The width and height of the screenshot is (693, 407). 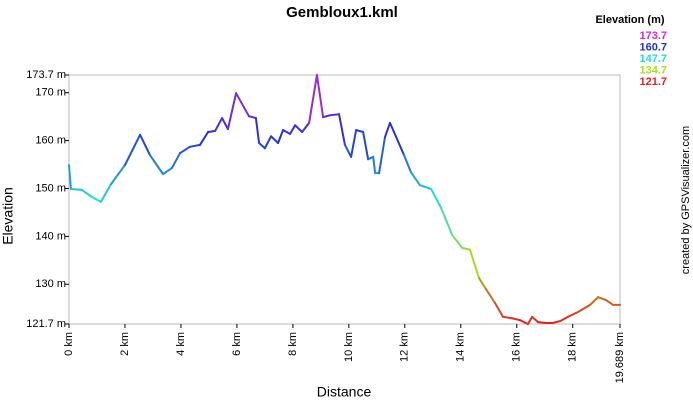 I want to click on credit: created by GPSVisualizer.com, so click(x=686, y=200).